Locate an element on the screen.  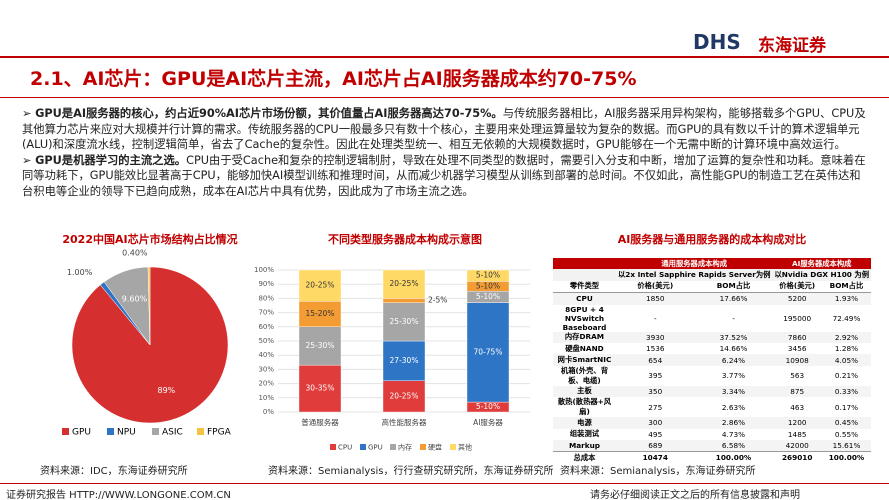
table-cell: 3930 is located at coordinates (655, 337).